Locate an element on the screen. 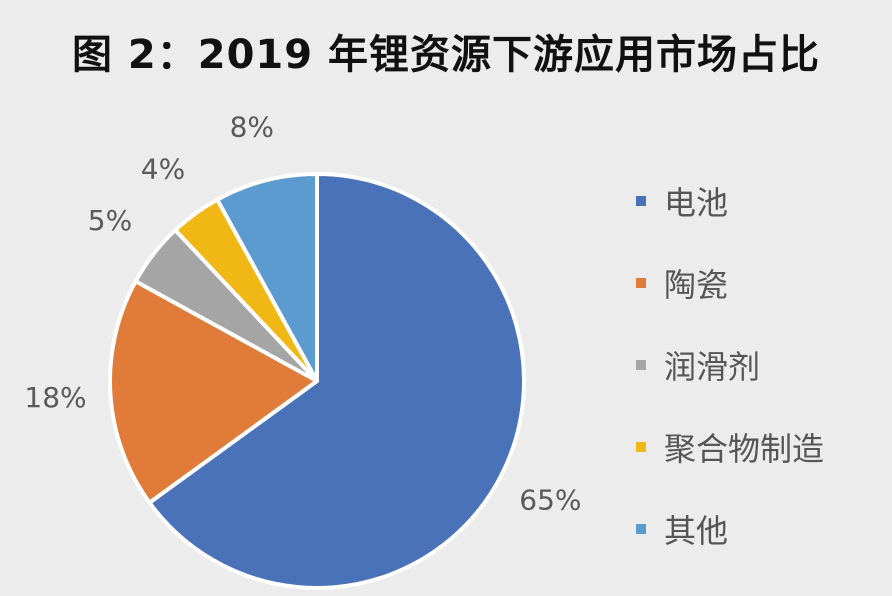  legend-swatch-other is located at coordinates (641, 529).